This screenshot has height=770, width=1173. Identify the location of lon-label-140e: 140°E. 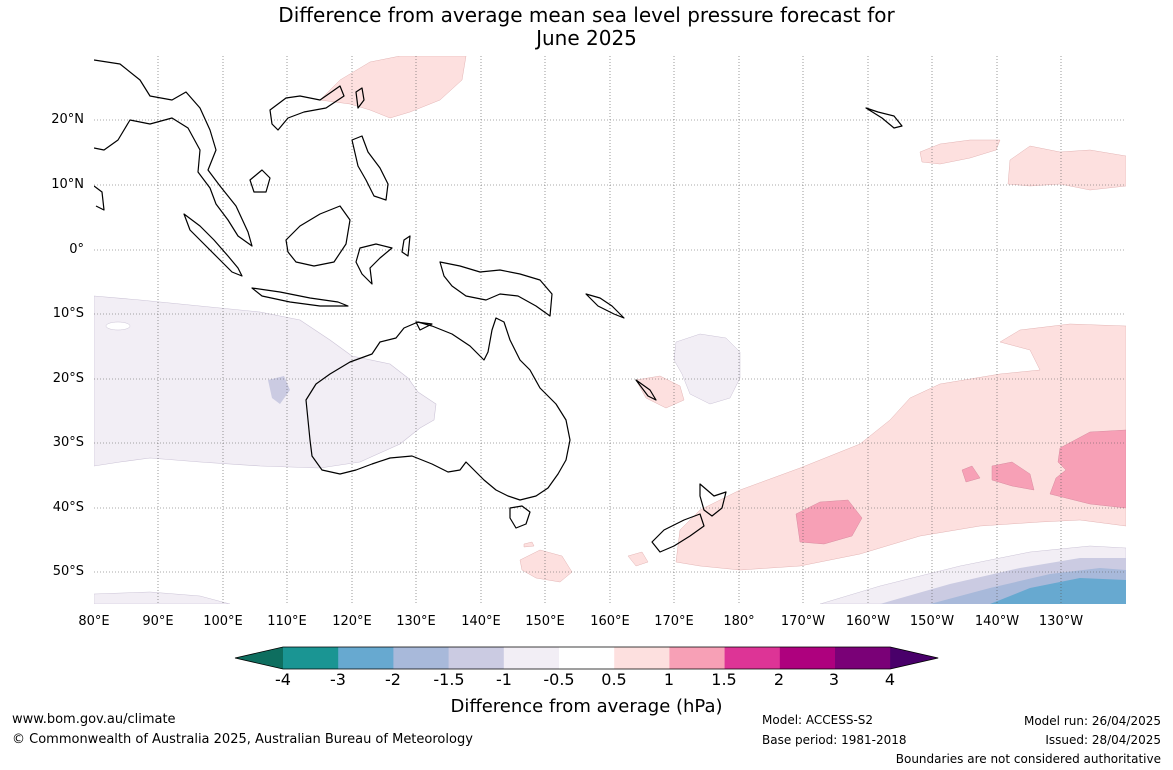
(481, 621).